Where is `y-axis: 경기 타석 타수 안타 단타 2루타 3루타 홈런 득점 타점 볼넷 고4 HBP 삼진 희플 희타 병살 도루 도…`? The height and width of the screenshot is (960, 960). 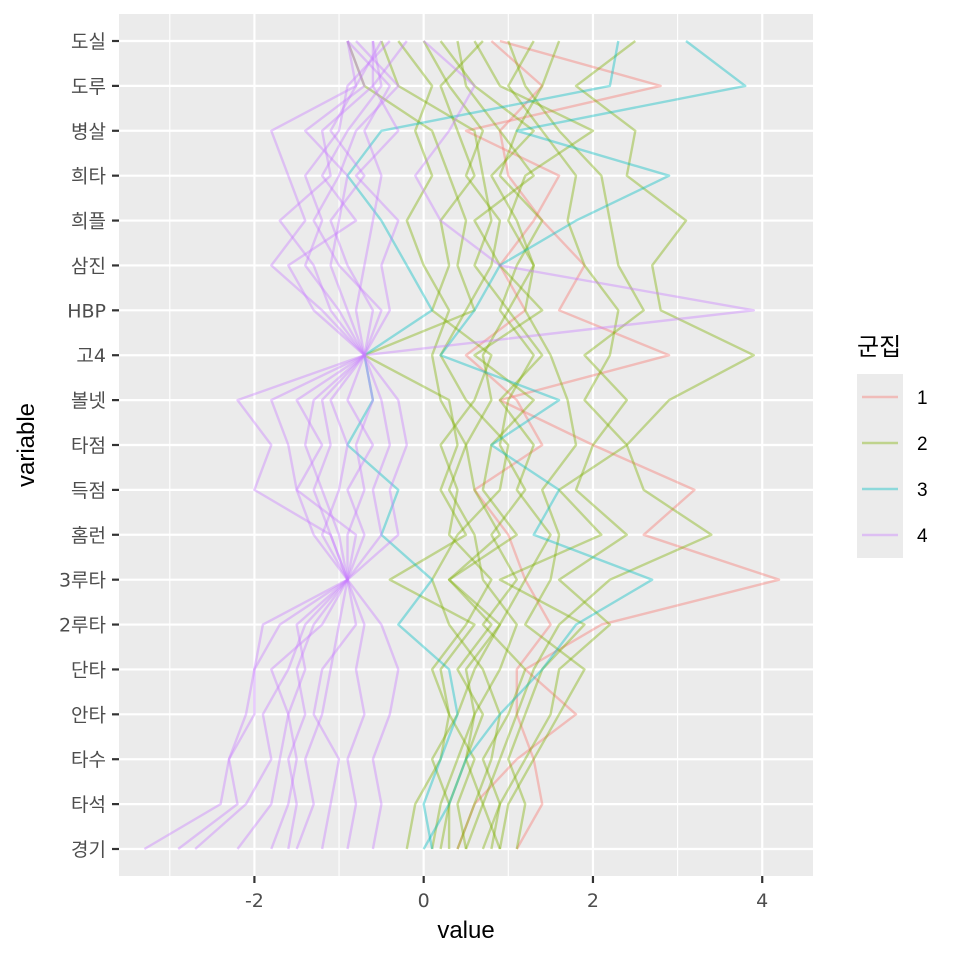 y-axis: 경기 타석 타수 안타 단타 2루타 3루타 홈런 득점 타점 볼넷 고4 HBP 삼진 희플 희타 병살 도루 도… is located at coordinates (89, 446).